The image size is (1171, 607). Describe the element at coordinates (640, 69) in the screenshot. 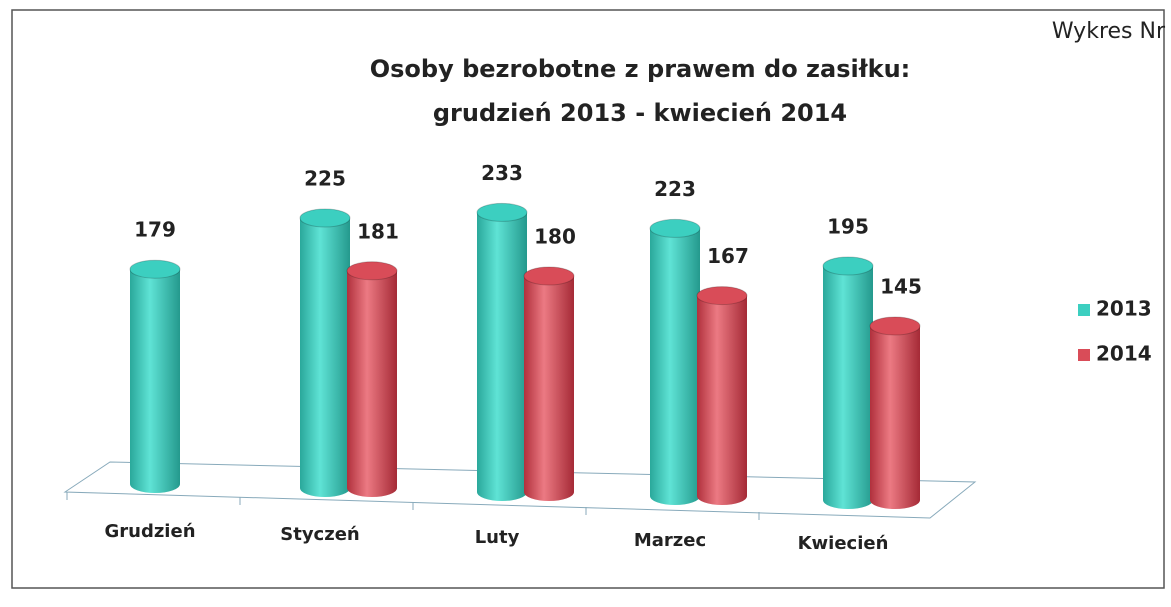

I see `chart-title: Osoby bezrobotne z prawem do zasiłku:` at that location.